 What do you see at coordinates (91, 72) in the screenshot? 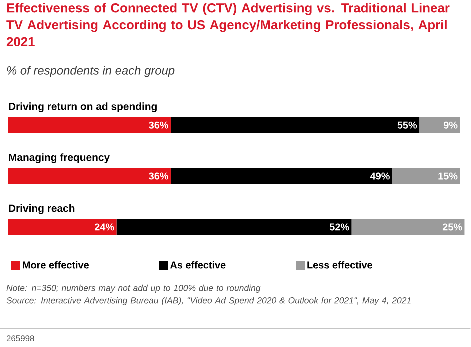
I see `chart-subtitle: % of respondents in each group` at bounding box center [91, 72].